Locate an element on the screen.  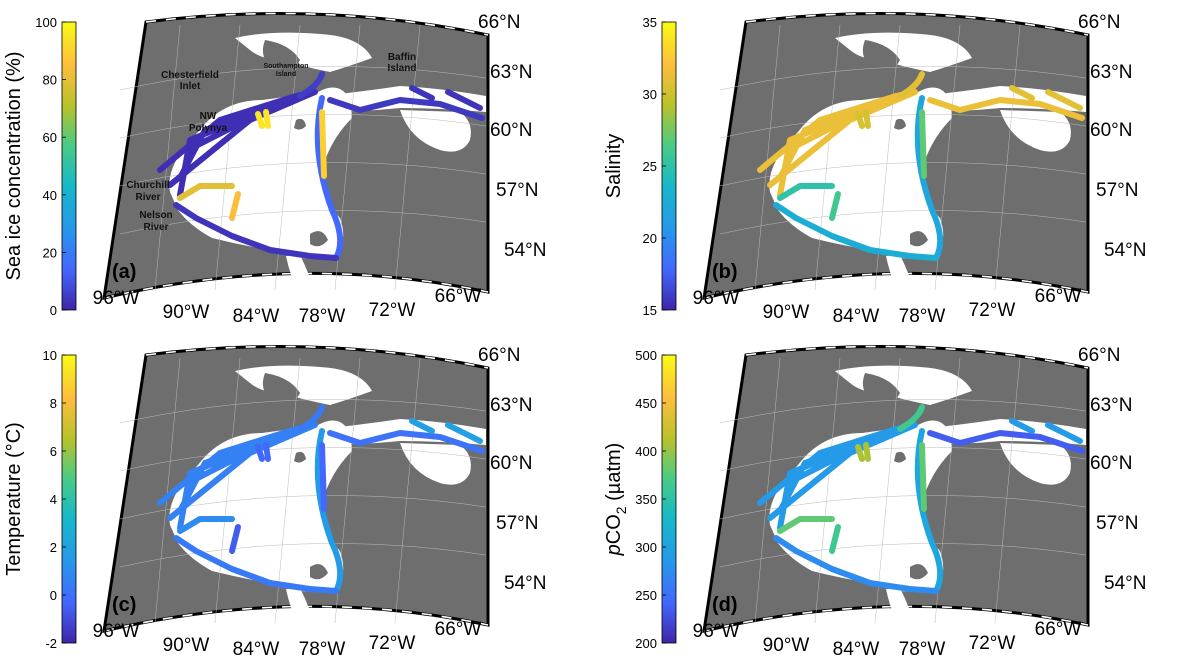
graticule is located at coordinates (903, 157).